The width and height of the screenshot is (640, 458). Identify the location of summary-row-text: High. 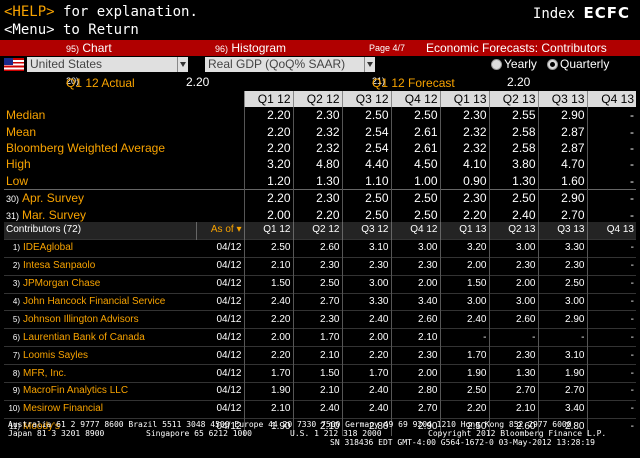
(18, 164).